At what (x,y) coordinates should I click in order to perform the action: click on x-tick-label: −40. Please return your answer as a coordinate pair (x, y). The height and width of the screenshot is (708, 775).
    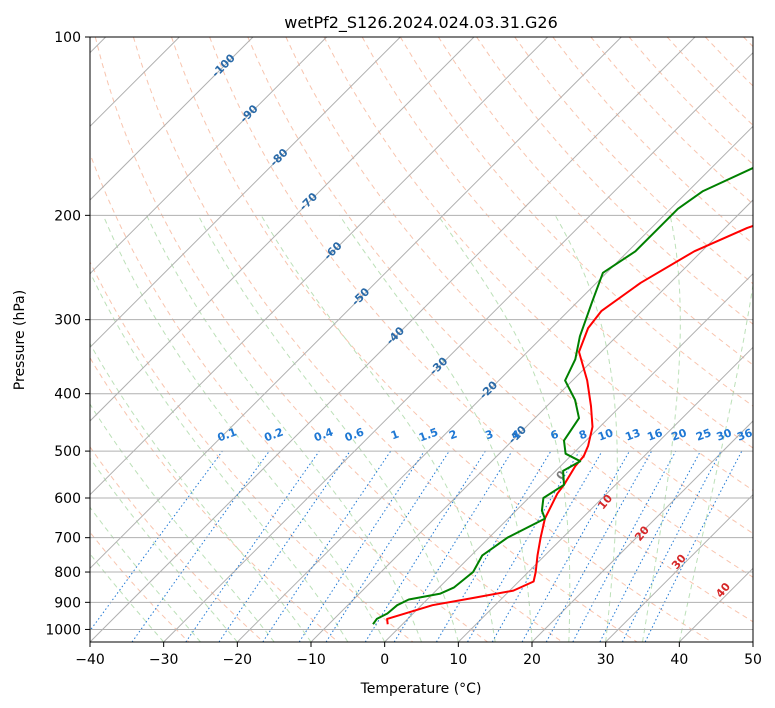
    Looking at the image, I should click on (90, 660).